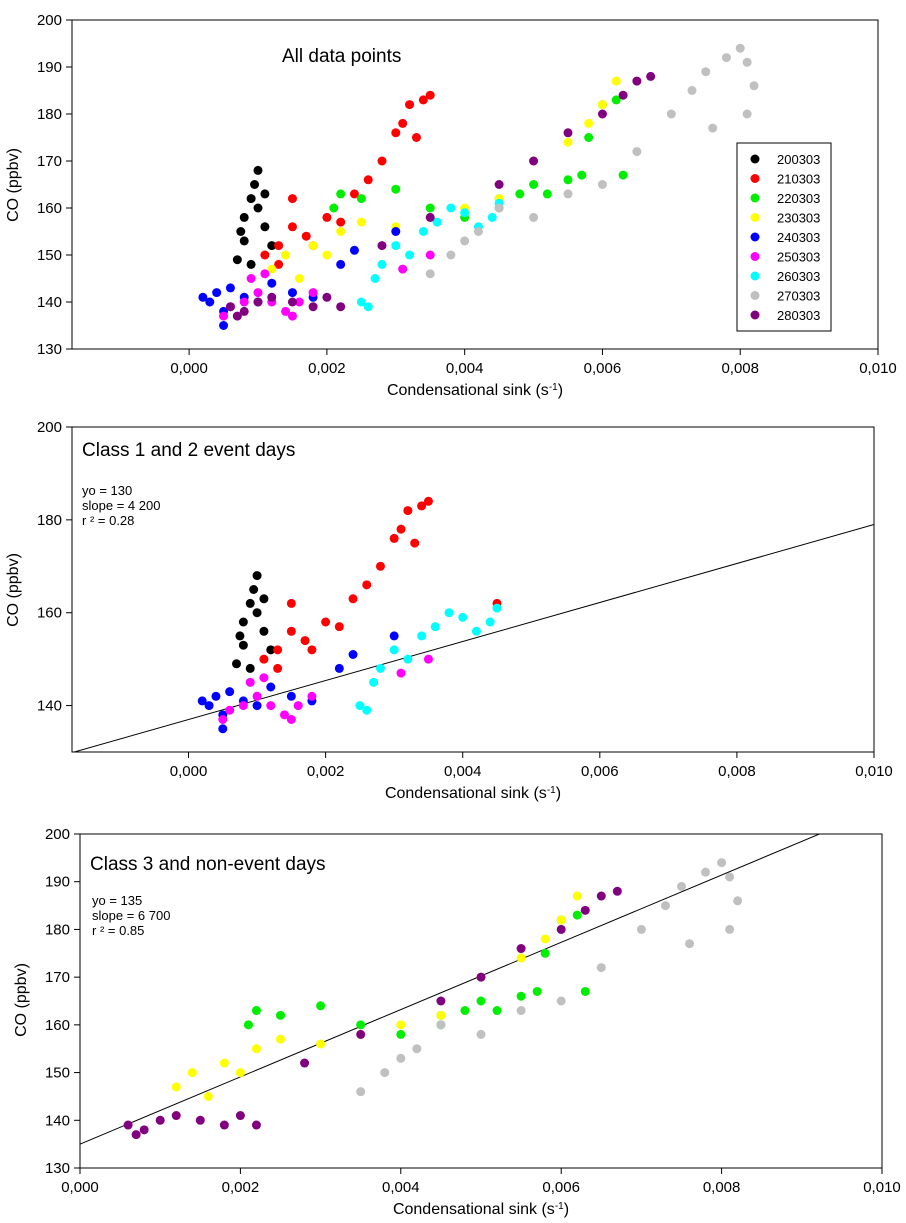  What do you see at coordinates (49, 255) in the screenshot?
I see `y-tick-label: 150` at bounding box center [49, 255].